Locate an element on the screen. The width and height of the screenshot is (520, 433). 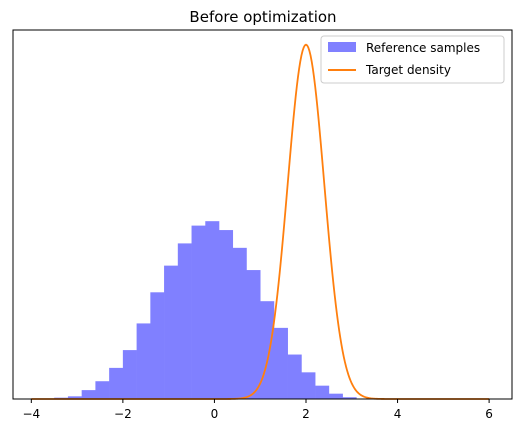
legend: Reference samples Target density is located at coordinates (412, 59).